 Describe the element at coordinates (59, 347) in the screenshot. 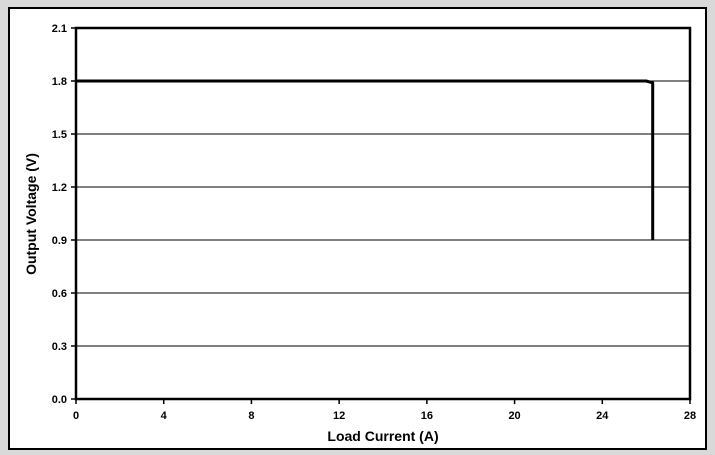

I see `y-tick-label: 0.3` at that location.